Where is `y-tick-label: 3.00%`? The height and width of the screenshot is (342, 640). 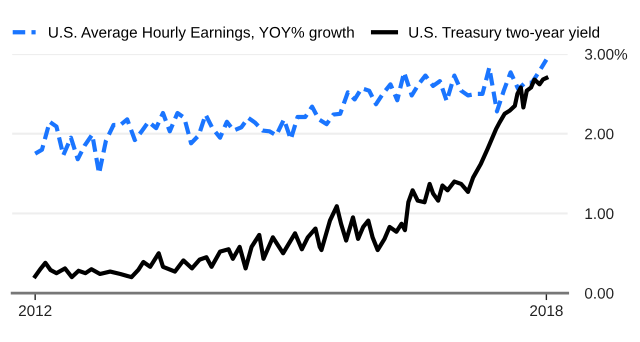 y-tick-label: 3.00% is located at coordinates (606, 54).